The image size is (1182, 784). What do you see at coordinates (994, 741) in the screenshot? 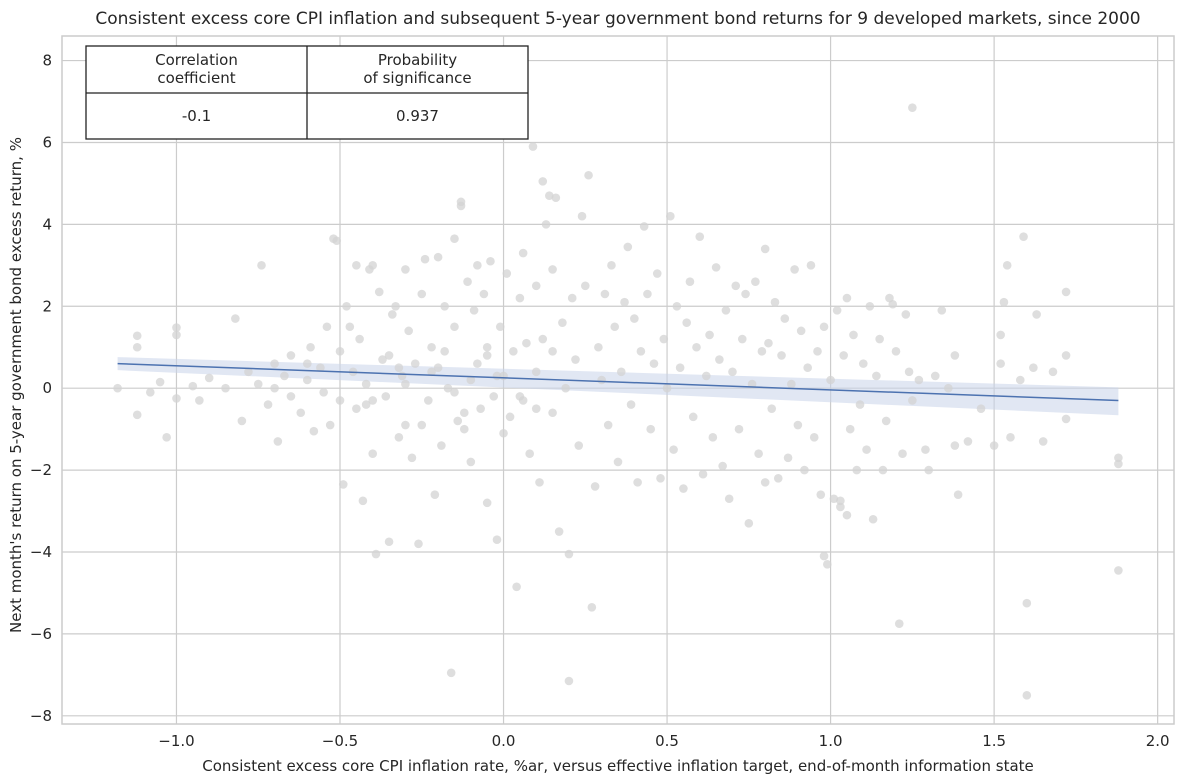
I see `x-tick-label: 1.5` at bounding box center [994, 741].